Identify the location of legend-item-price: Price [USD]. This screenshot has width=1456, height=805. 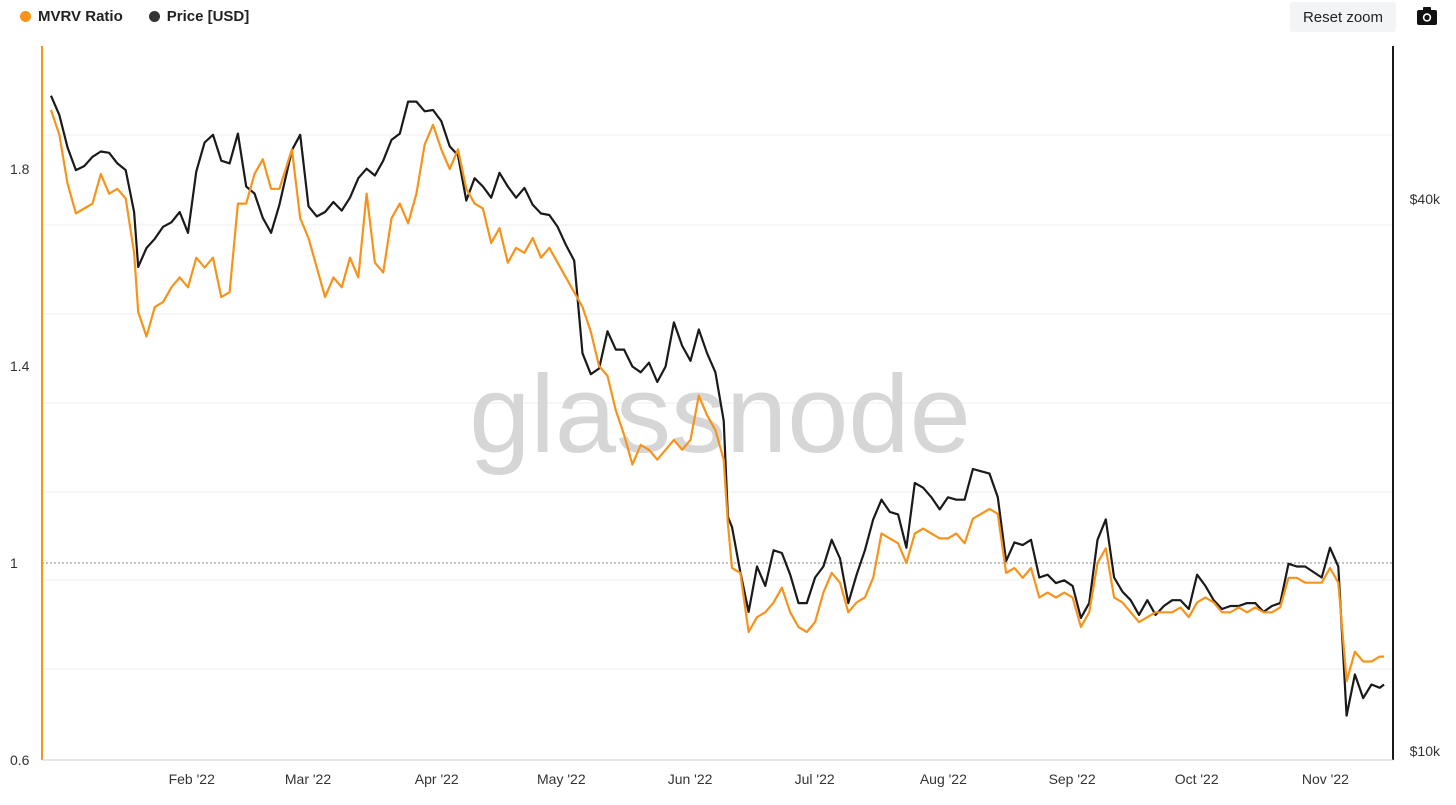
(199, 16).